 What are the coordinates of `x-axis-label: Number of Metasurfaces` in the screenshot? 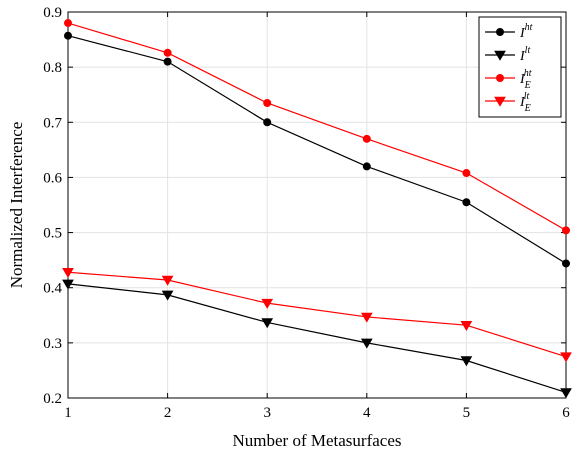 It's located at (317, 440).